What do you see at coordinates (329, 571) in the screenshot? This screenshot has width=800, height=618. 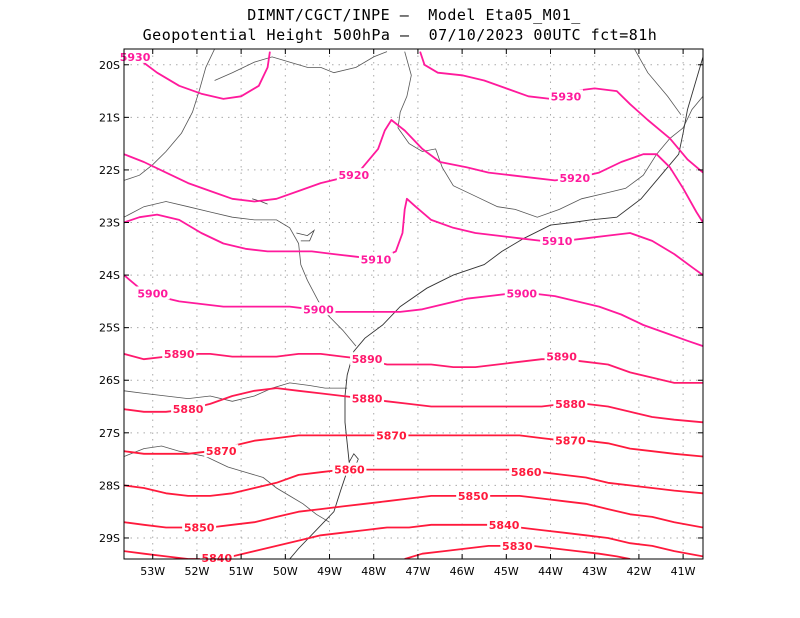 I see `lon-tick-label: 49W` at bounding box center [329, 571].